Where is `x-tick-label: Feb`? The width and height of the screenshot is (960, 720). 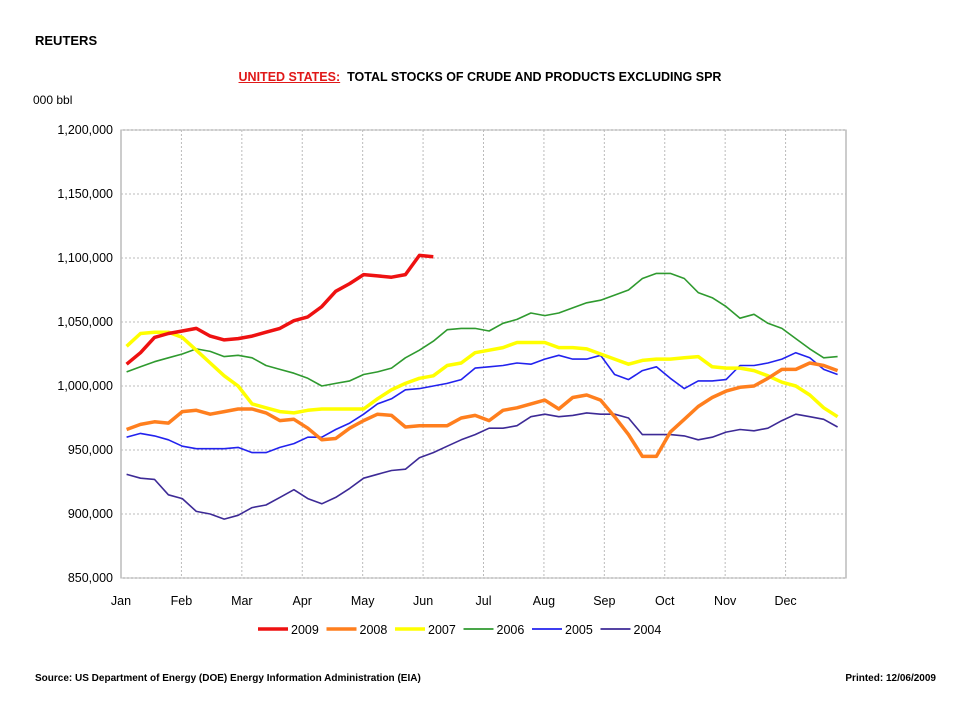
x-tick-label: Feb is located at coordinates (182, 601).